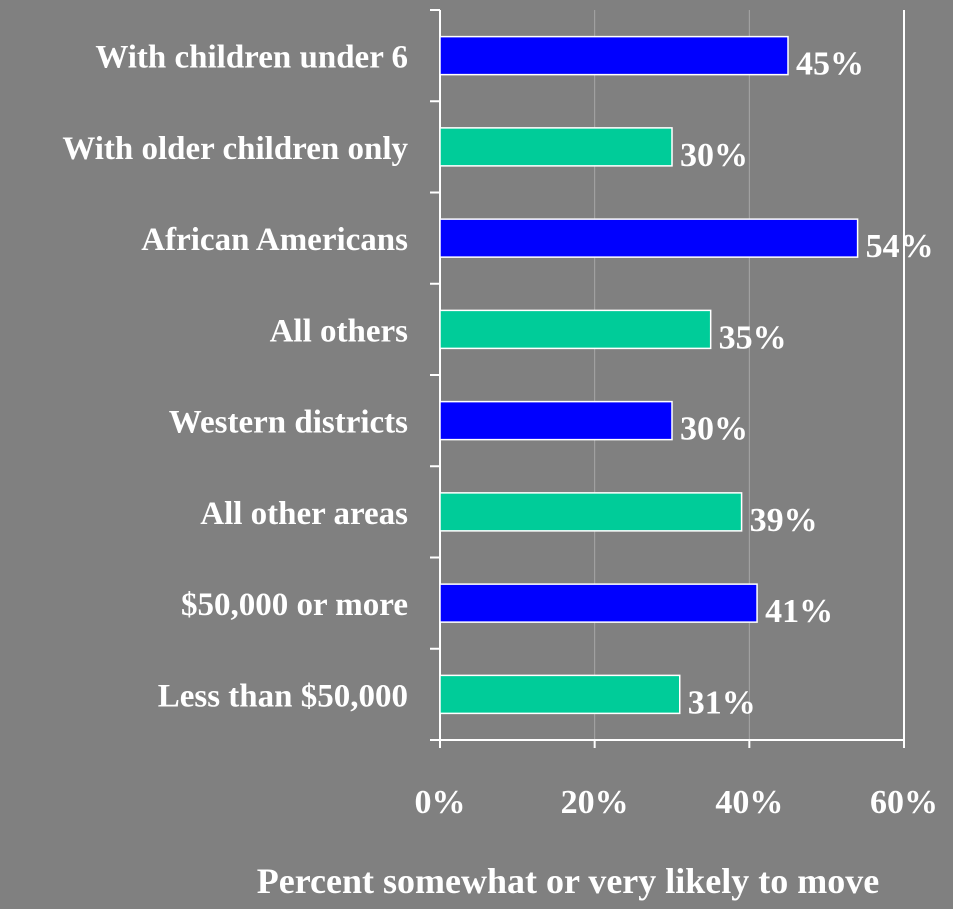  I want to click on value-label-0: 45%, so click(830, 64).